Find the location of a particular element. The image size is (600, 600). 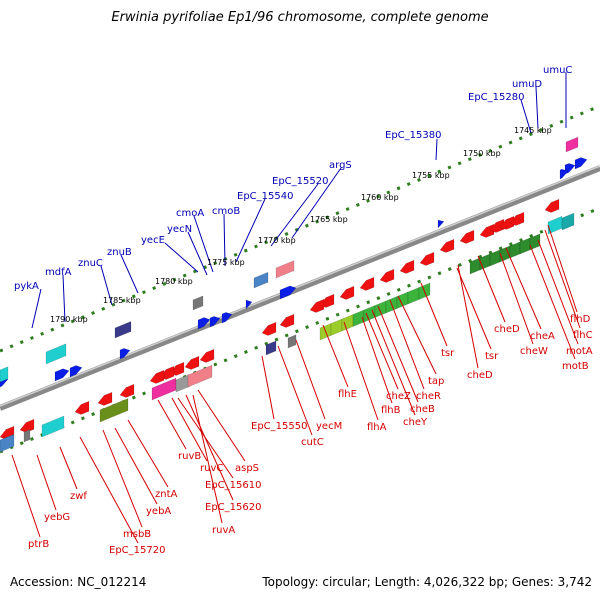

gene-label-epc_15610: EpC_15610 is located at coordinates (233, 485).